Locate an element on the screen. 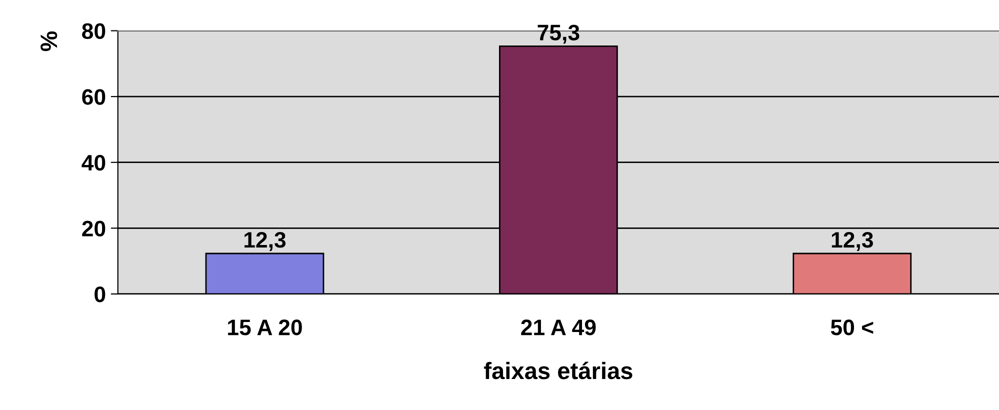 The image size is (999, 410). y-axis-title: % is located at coordinates (49, 41).